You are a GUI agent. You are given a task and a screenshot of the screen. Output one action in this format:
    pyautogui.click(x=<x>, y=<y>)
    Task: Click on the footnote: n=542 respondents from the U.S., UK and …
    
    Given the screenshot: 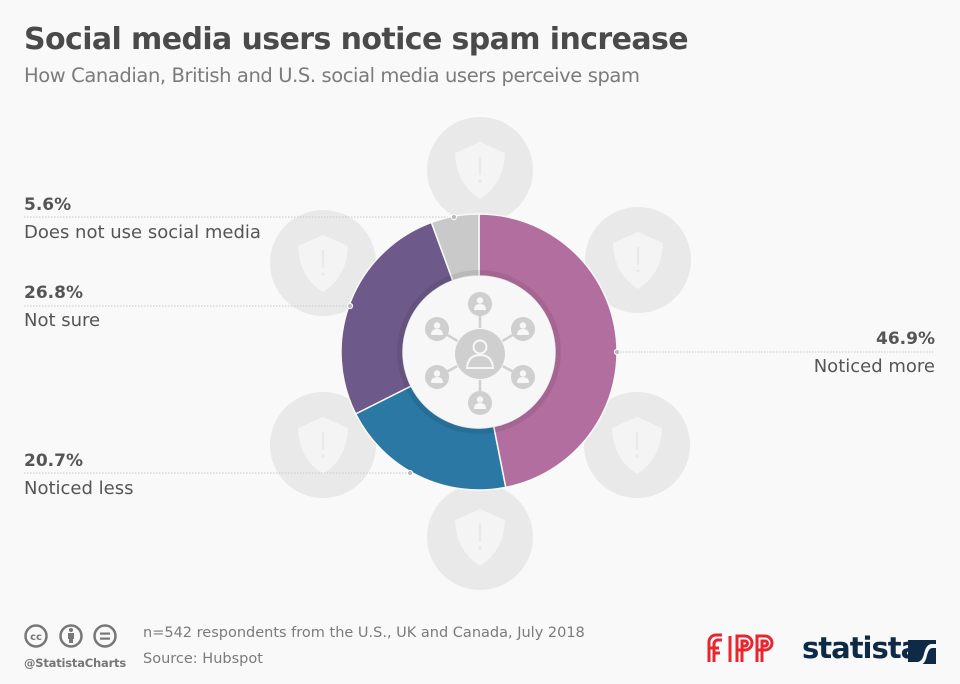 What is the action you would take?
    pyautogui.click(x=364, y=633)
    